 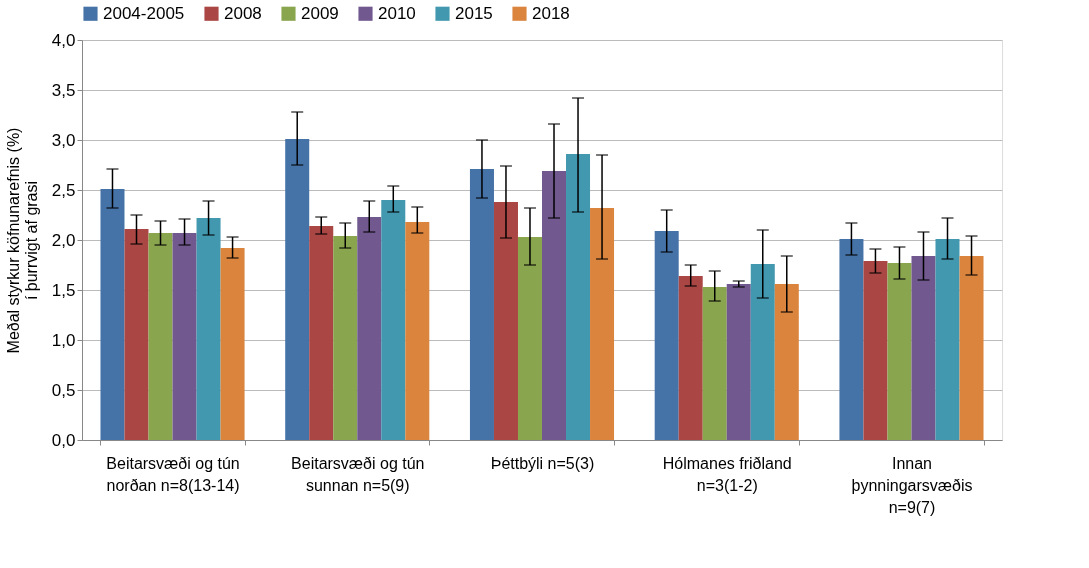 What do you see at coordinates (63, 390) in the screenshot?
I see `y-tick-label: 0,5` at bounding box center [63, 390].